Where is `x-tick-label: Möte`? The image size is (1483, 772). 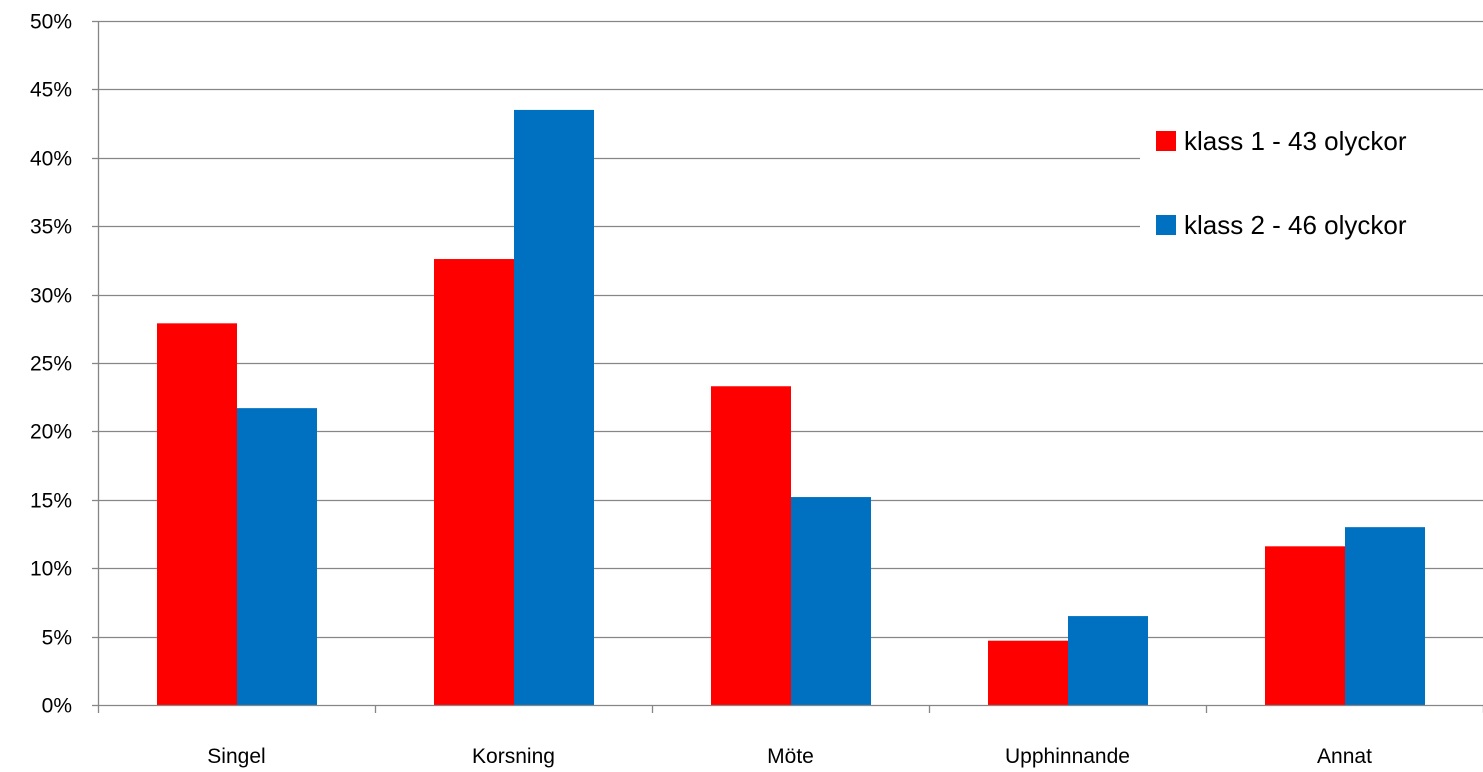 x-tick-label: Möte is located at coordinates (790, 756).